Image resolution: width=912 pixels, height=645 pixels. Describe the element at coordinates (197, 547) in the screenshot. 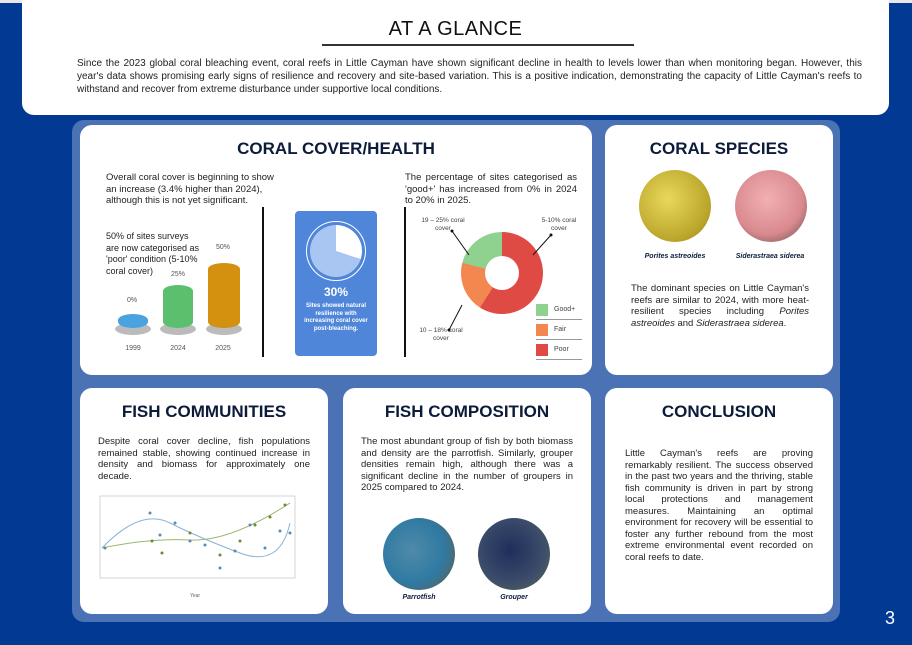

I see `fish-trend-chart: Year` at that location.